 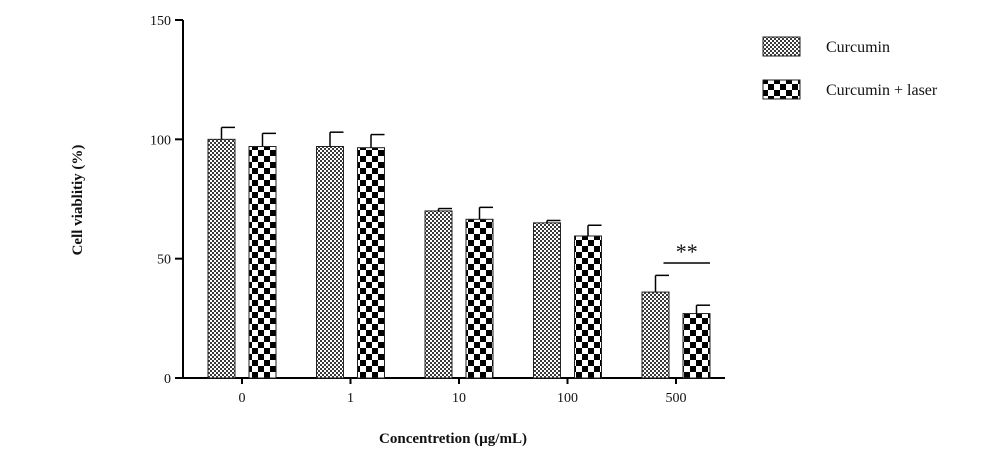 I want to click on x-tick-label: 1, so click(x=350, y=398).